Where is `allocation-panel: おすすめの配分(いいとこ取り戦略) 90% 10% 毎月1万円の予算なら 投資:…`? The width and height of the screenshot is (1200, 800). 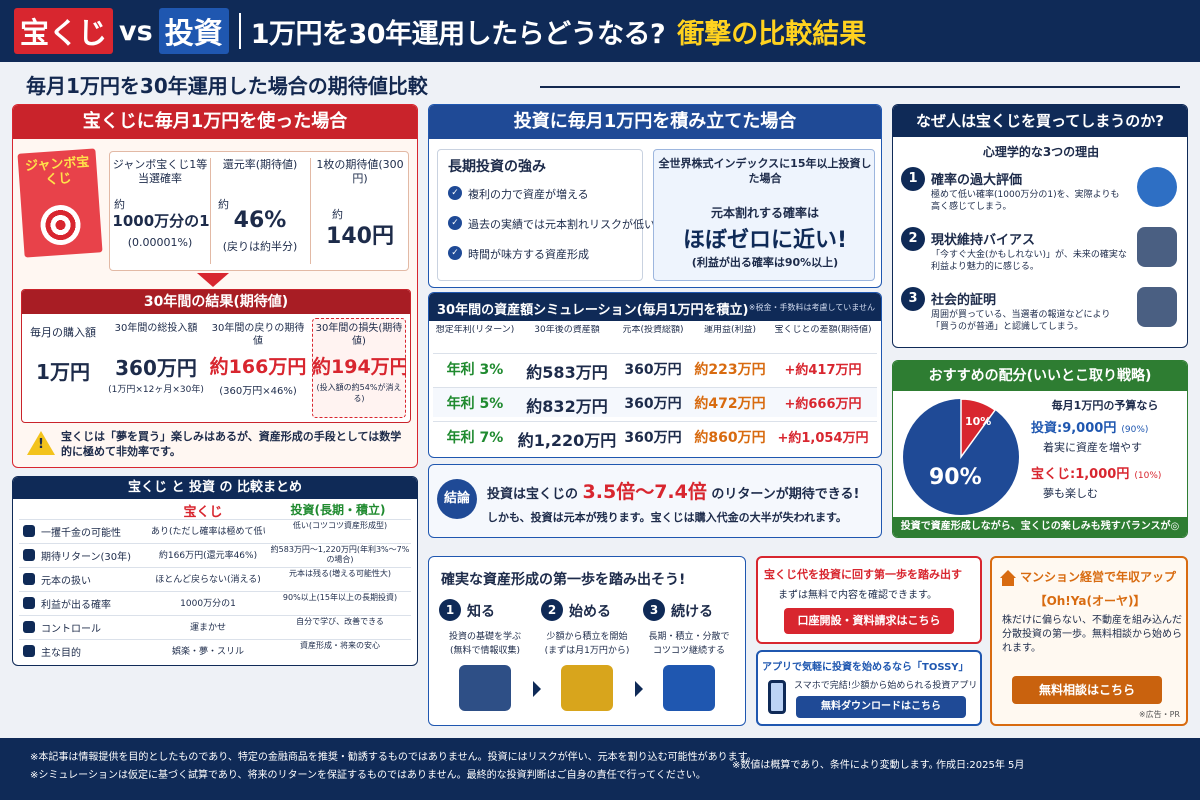 allocation-panel: おすすめの配分(いいとこ取り戦略) 90% 10% 毎月1万円の予算なら 投資:… is located at coordinates (1040, 449).